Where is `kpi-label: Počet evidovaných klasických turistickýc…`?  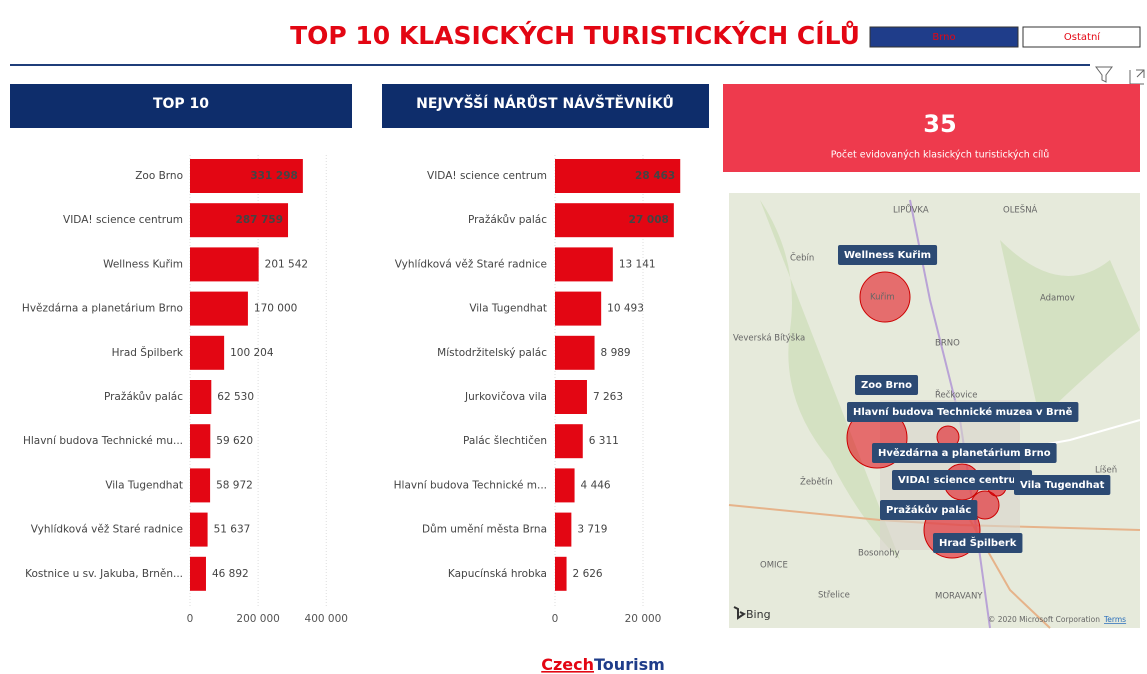 kpi-label: Počet evidovaných klasických turistickýc… is located at coordinates (940, 155).